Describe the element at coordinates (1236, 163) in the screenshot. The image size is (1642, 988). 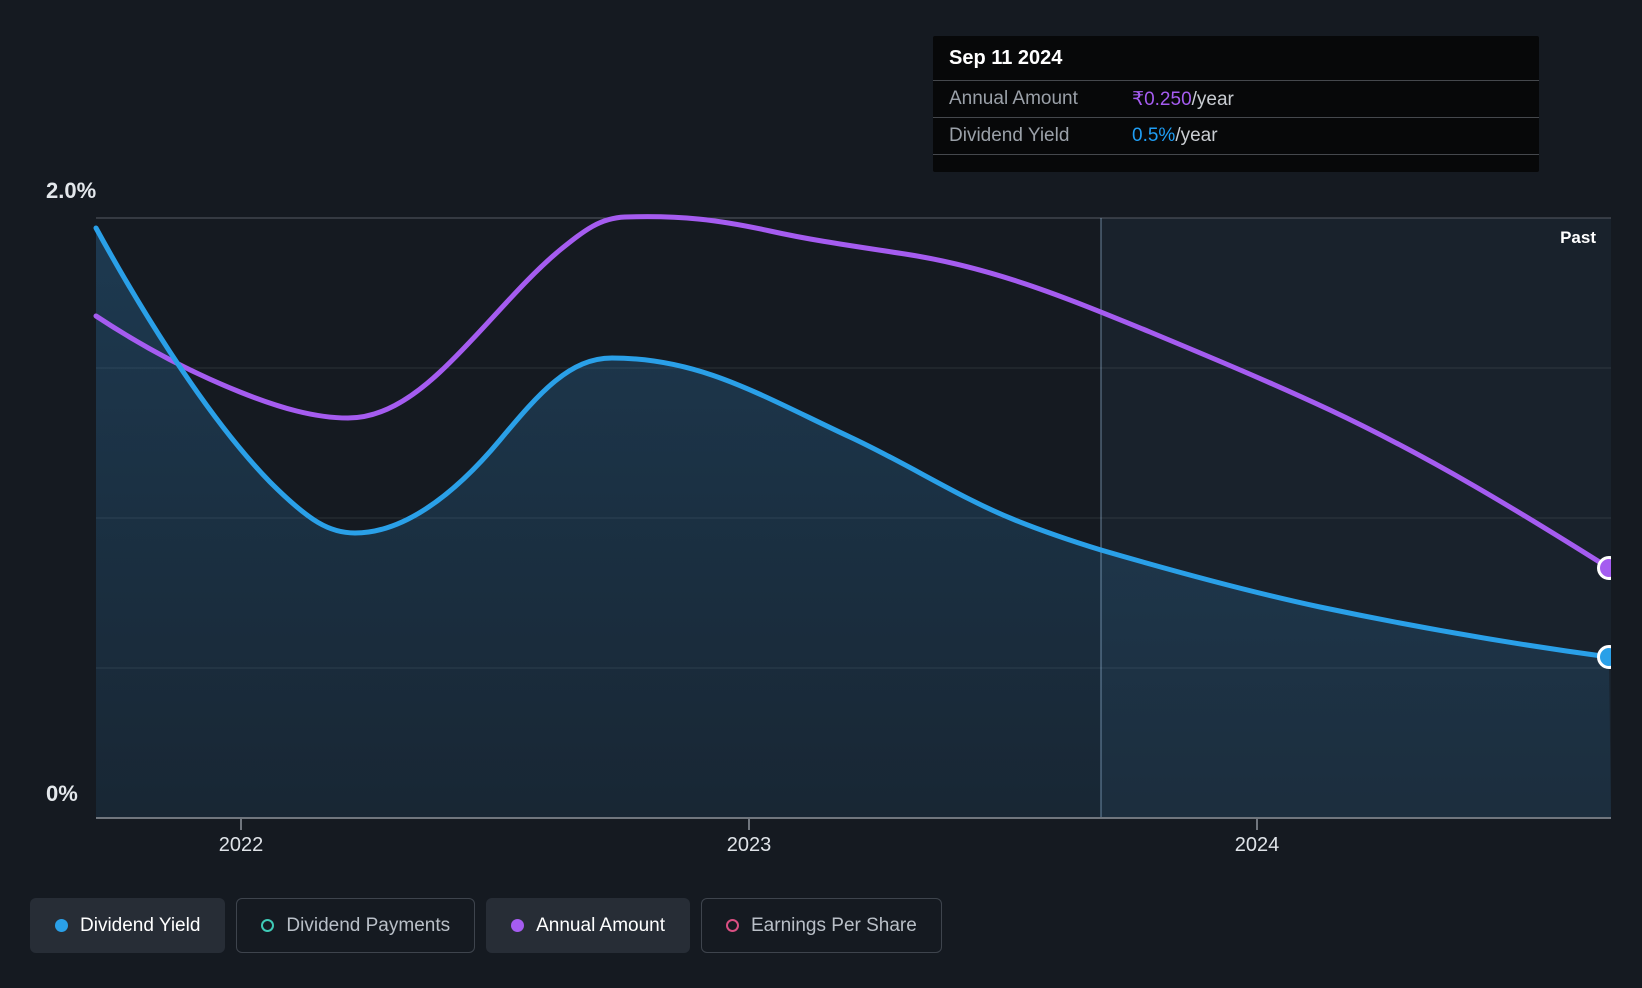
I see `tooltip-footer` at that location.